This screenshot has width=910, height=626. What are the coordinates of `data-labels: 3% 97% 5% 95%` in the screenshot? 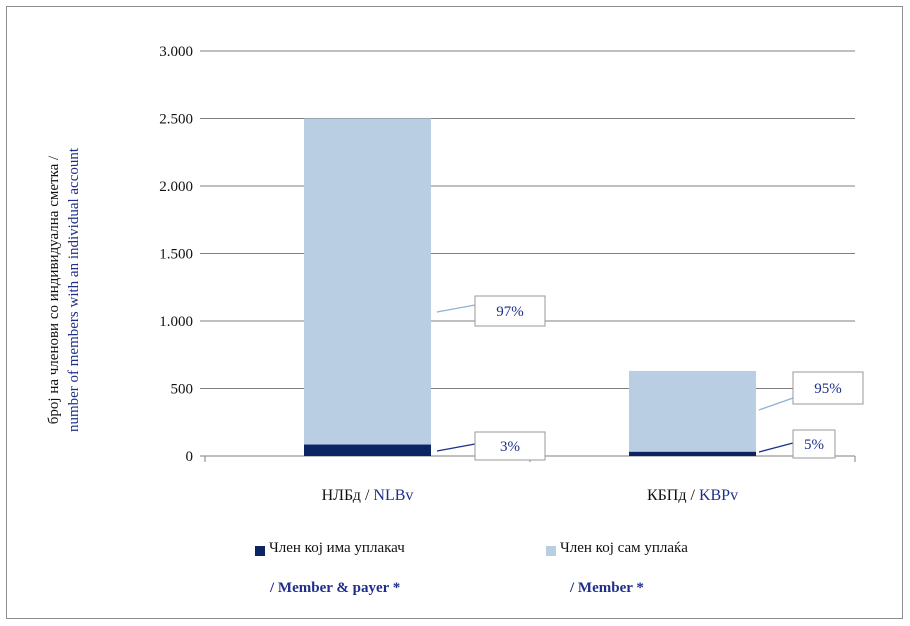 It's located at (650, 378).